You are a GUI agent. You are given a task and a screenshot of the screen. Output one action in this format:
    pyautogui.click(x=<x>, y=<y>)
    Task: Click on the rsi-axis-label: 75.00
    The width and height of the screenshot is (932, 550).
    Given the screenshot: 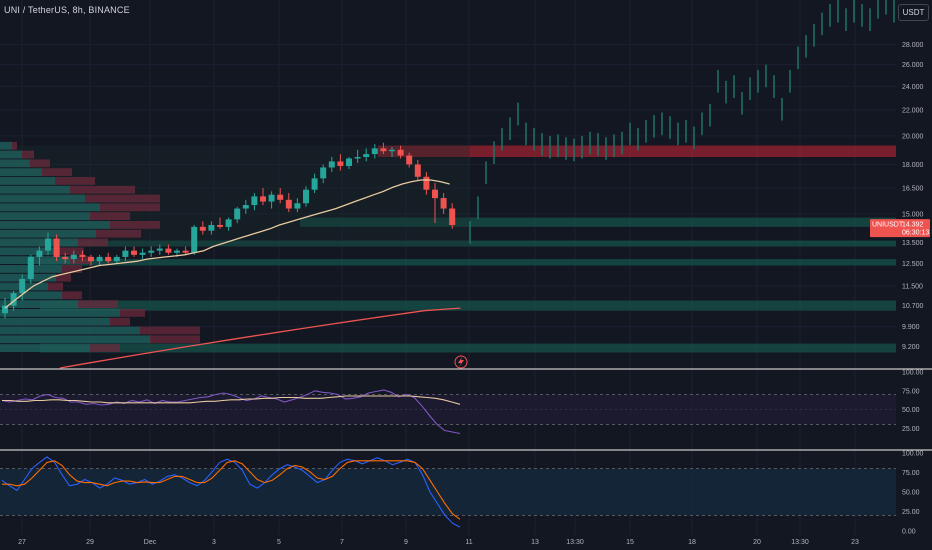 What is the action you would take?
    pyautogui.click(x=911, y=391)
    